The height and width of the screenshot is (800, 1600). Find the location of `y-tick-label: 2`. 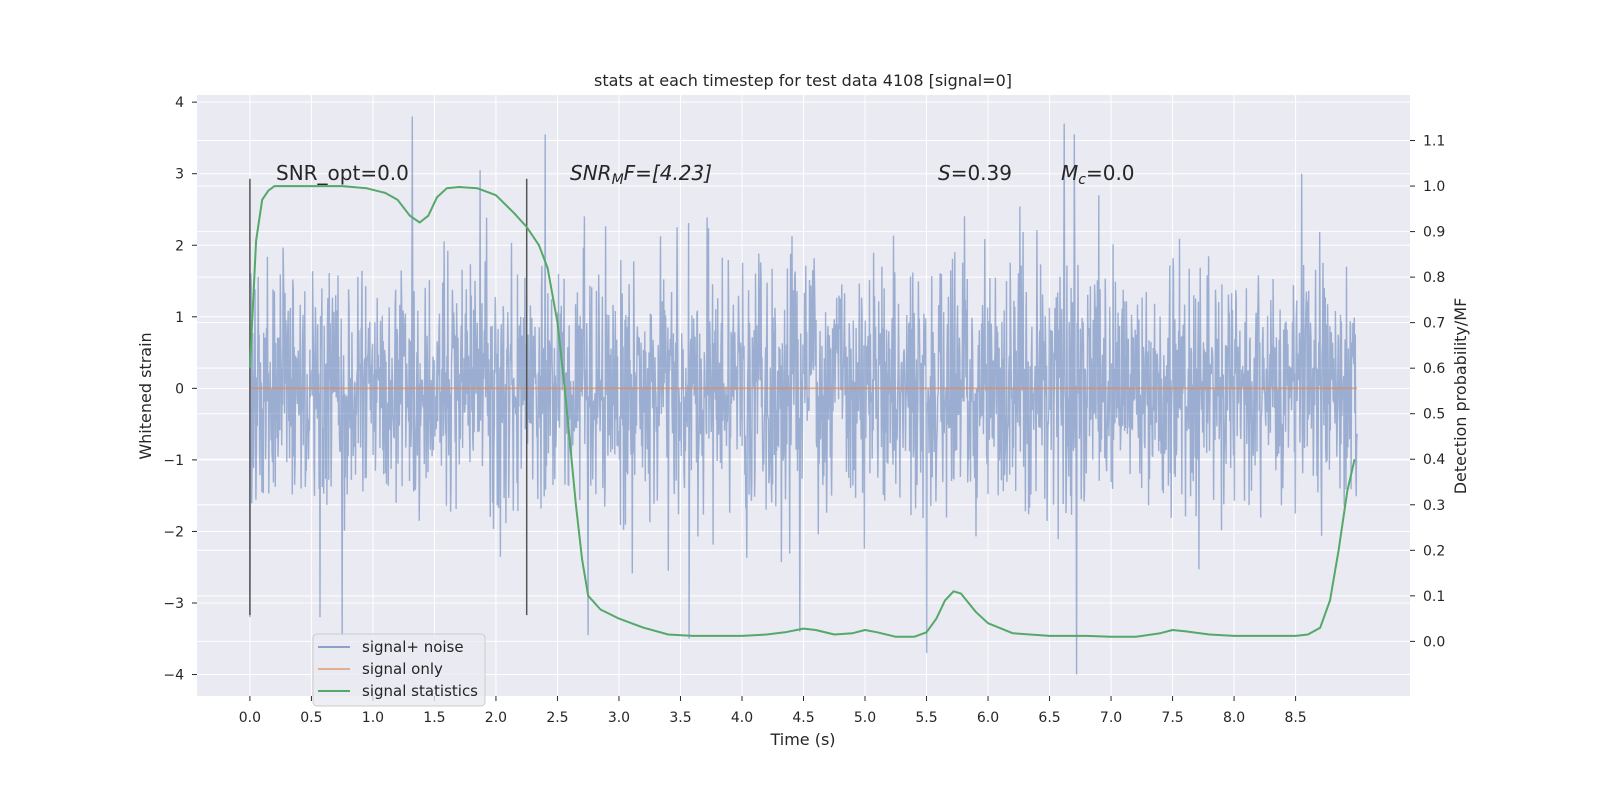

y-tick-label: 2 is located at coordinates (179, 246).